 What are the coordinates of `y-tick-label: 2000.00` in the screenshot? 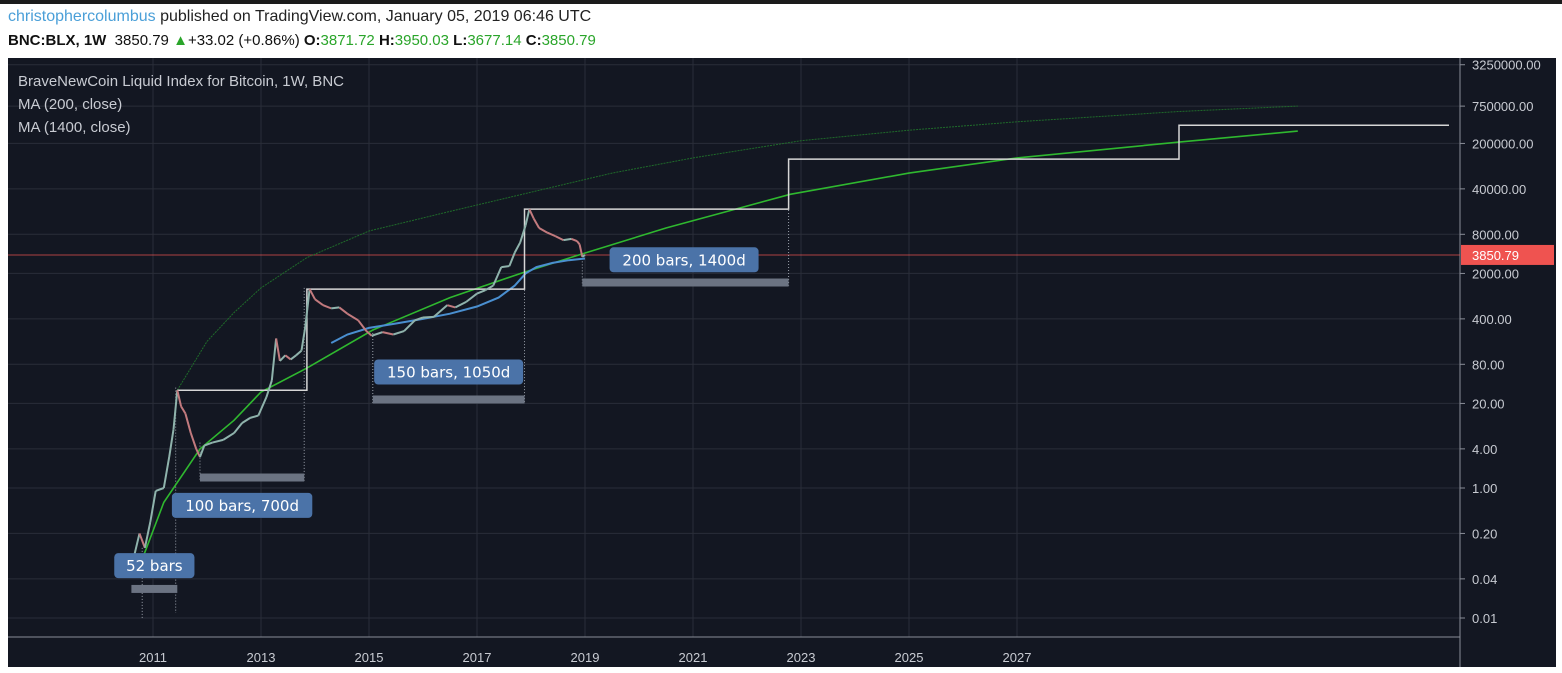 It's located at (1495, 273).